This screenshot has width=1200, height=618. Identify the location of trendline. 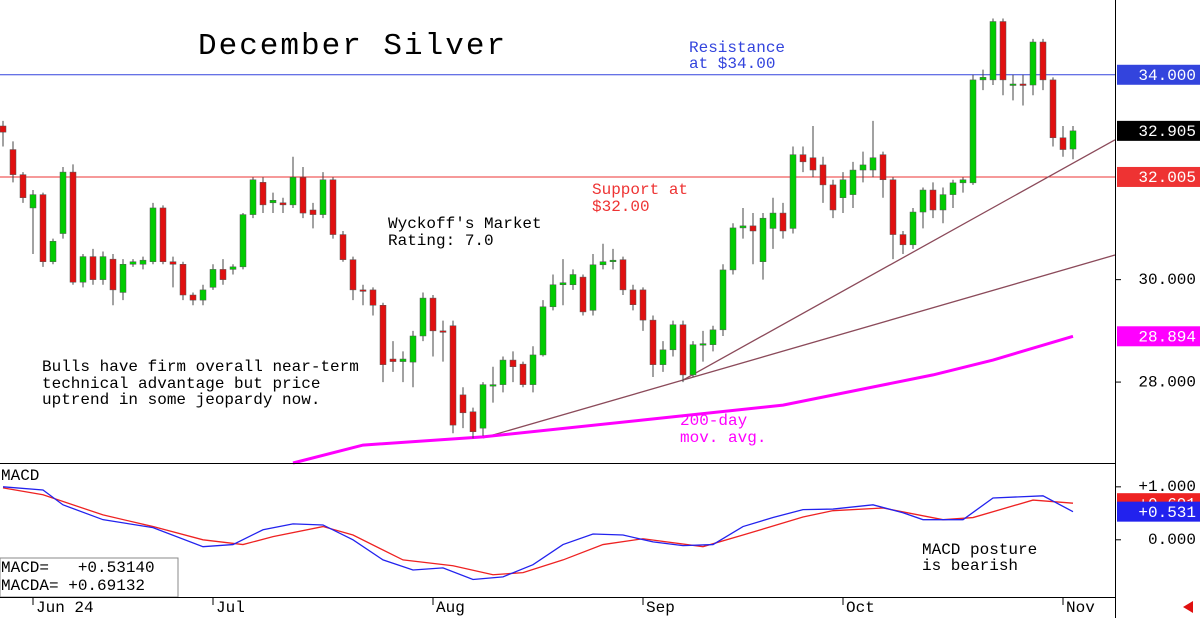
(899, 260).